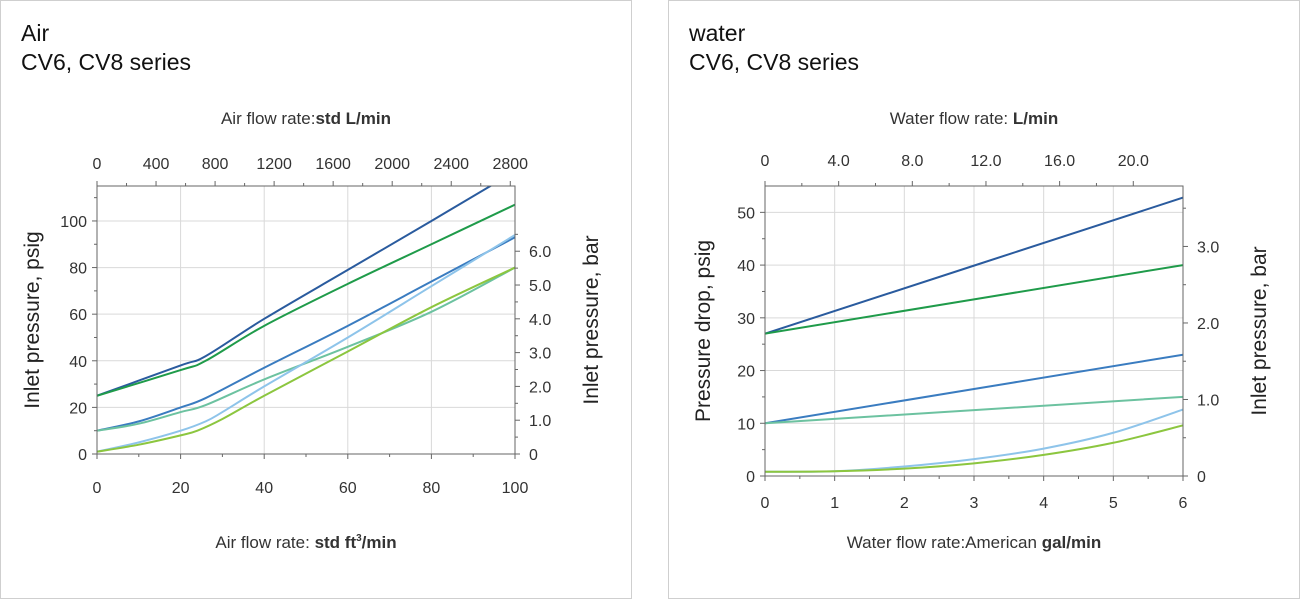  I want to click on water-y-left-tick-label: 40, so click(746, 266).